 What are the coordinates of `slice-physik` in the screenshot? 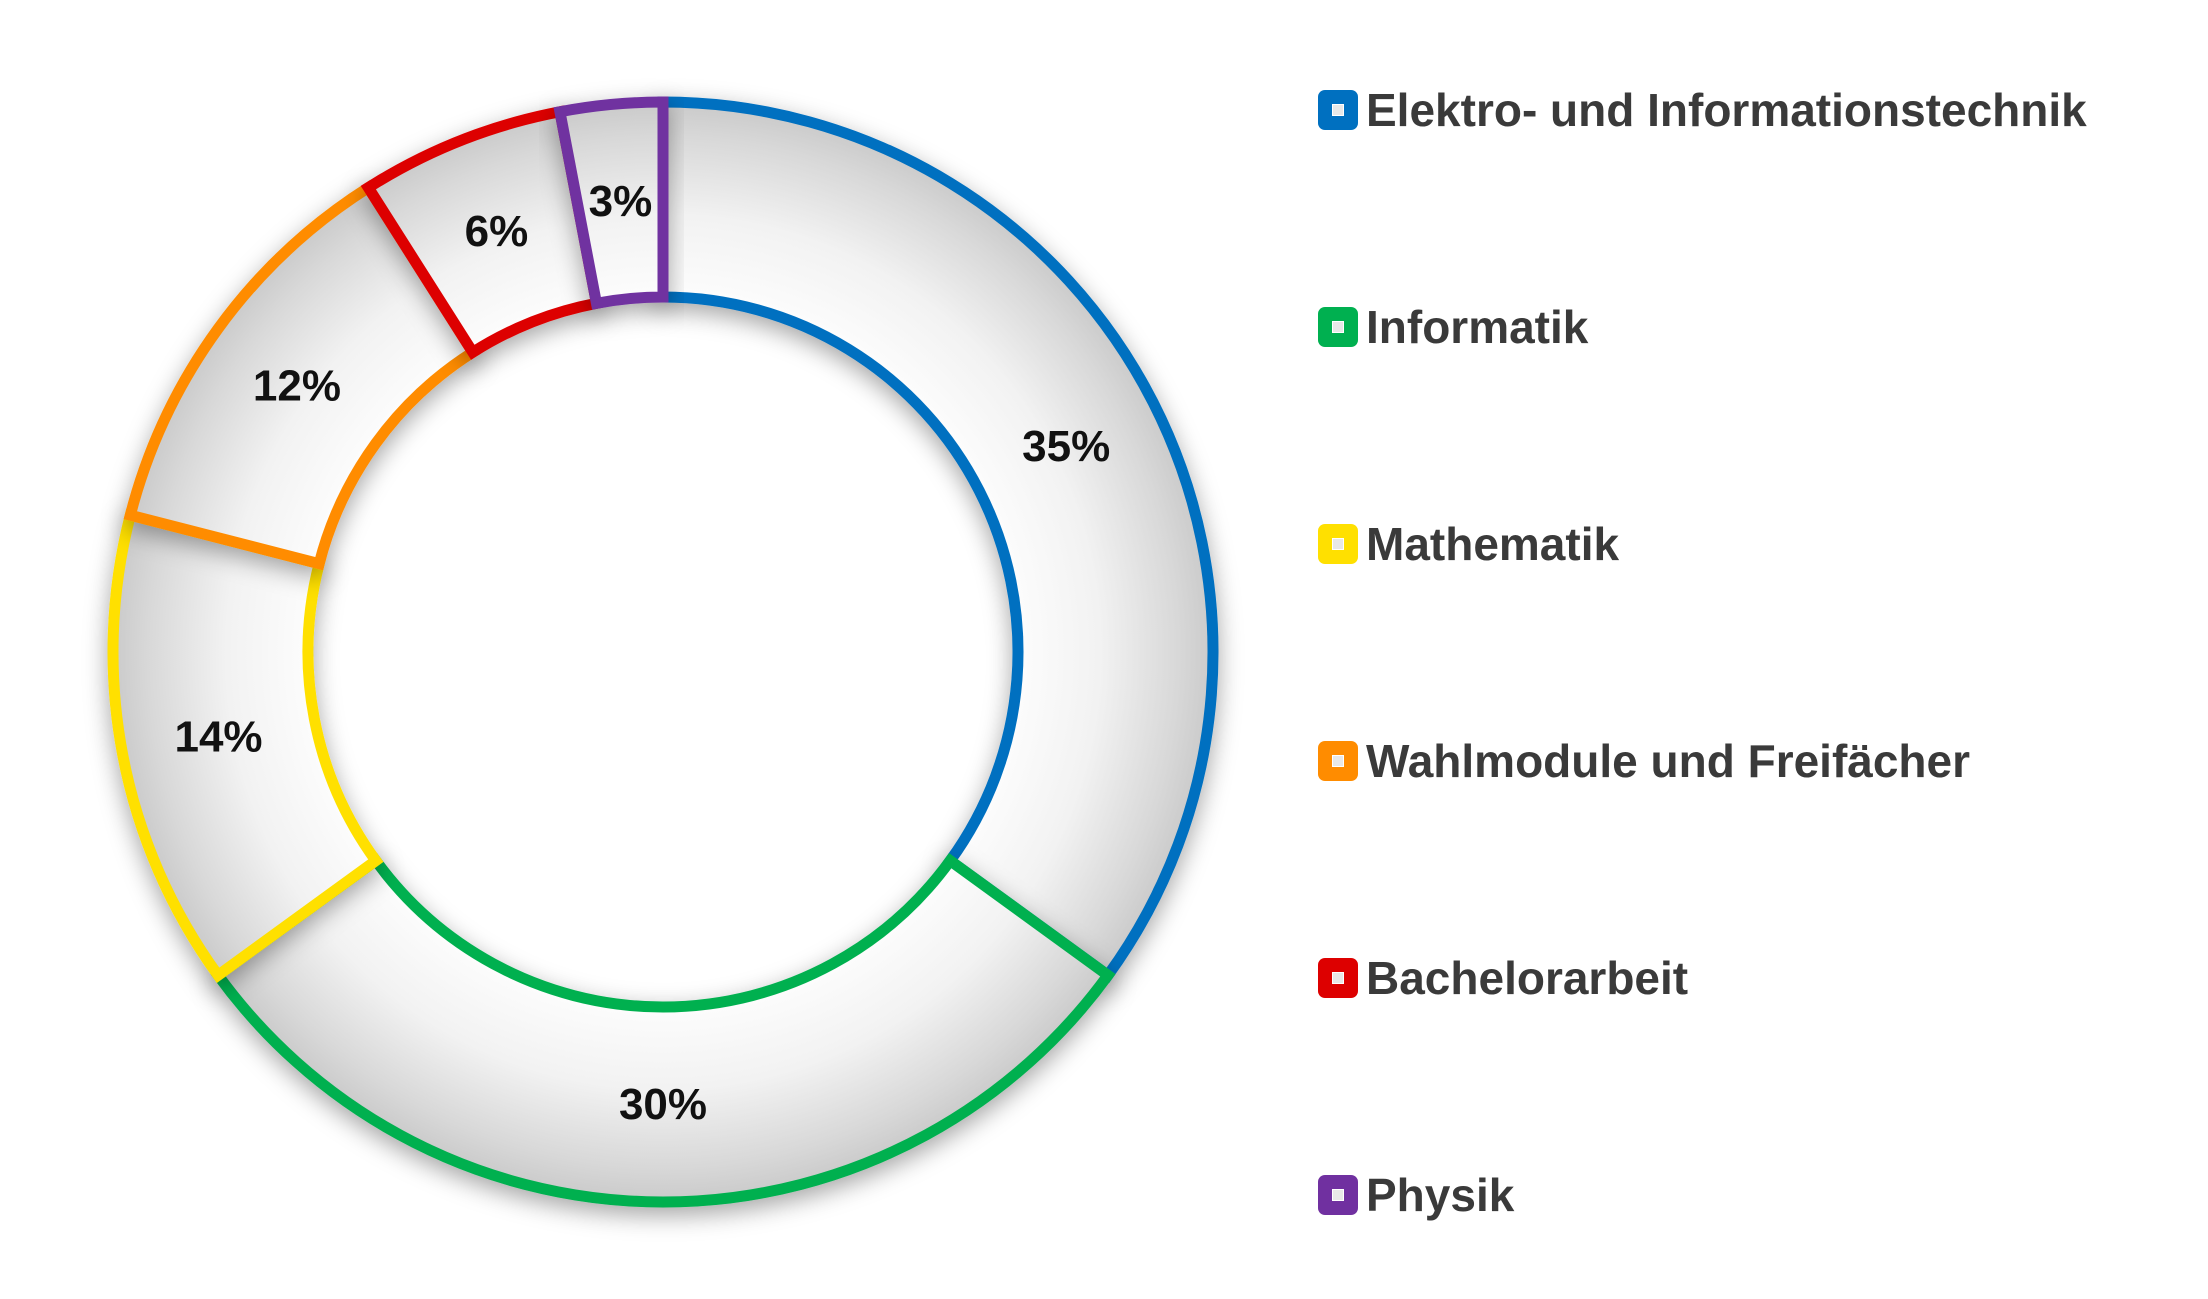 It's located at (611, 203).